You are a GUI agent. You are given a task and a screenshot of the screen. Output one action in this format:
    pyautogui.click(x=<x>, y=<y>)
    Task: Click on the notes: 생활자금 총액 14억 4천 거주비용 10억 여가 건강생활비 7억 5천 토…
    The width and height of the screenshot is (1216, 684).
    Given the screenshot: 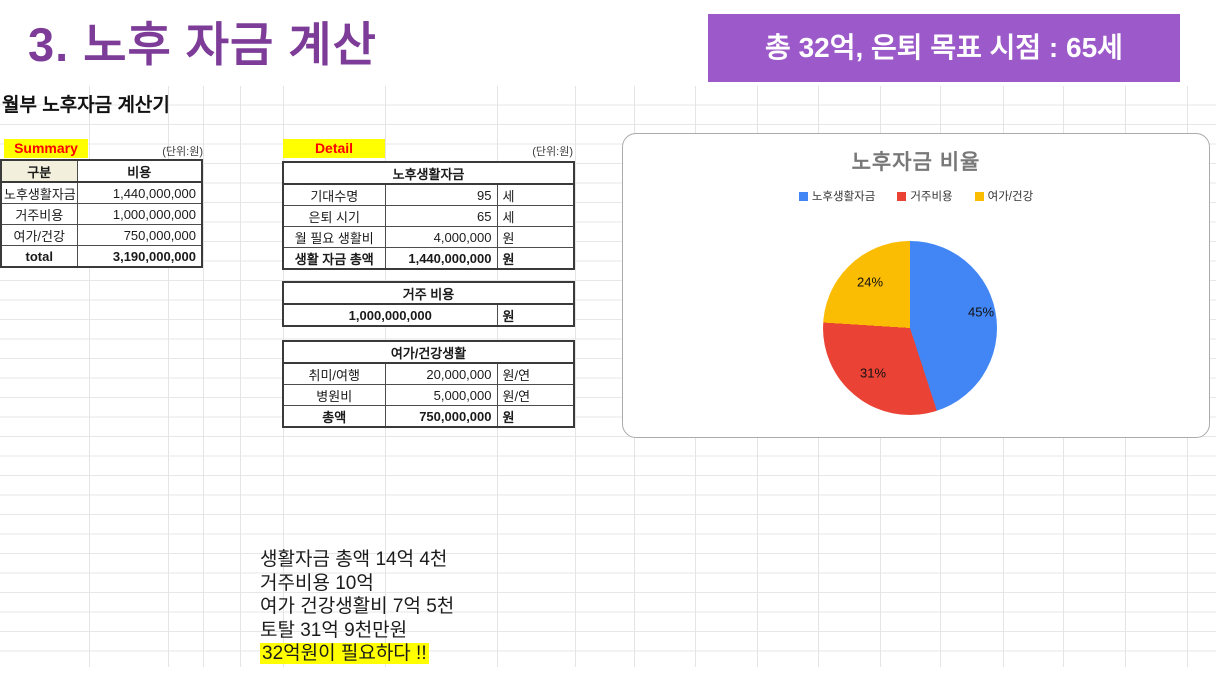 What is the action you would take?
    pyautogui.click(x=357, y=607)
    